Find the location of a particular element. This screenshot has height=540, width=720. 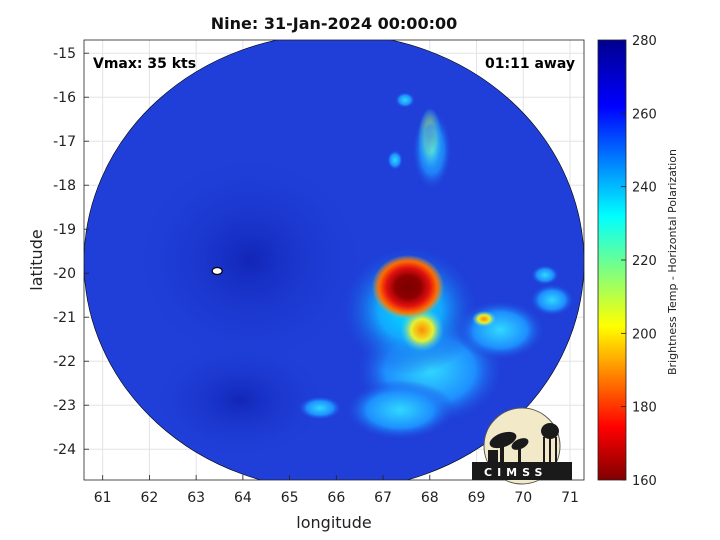

logo-ground is located at coordinates (522, 471).